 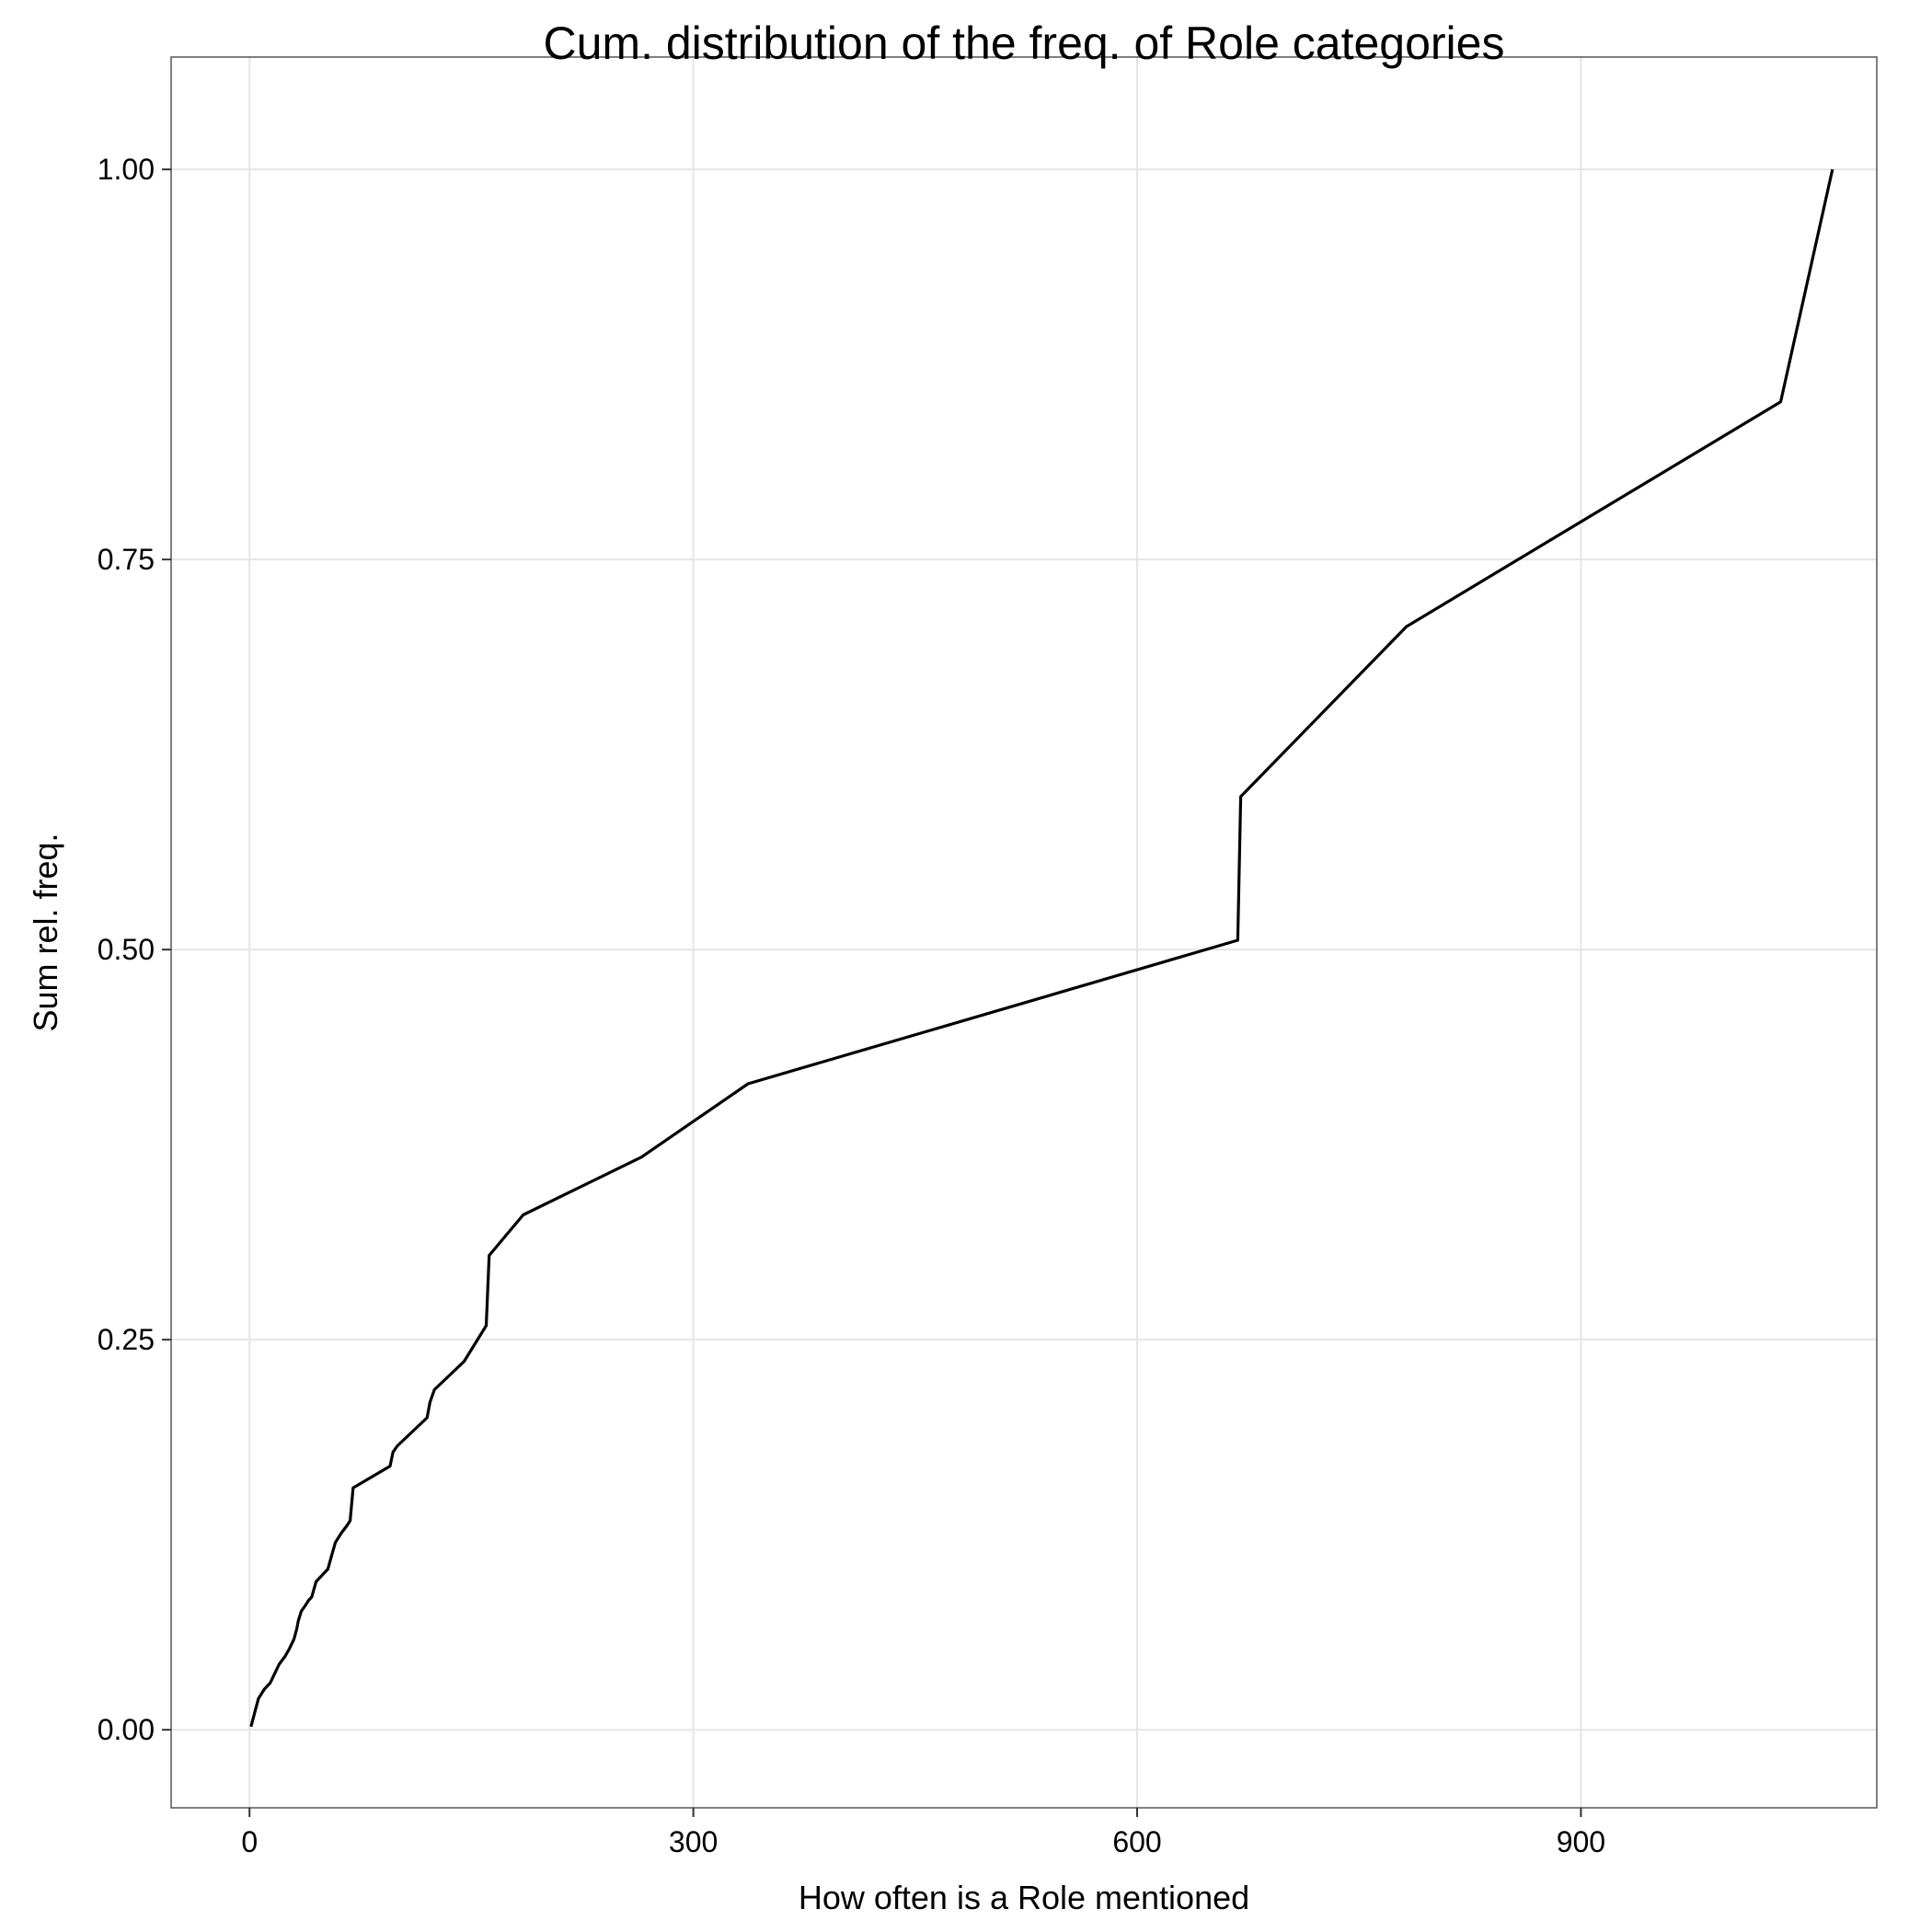 What do you see at coordinates (126, 1729) in the screenshot?
I see `y-tick-label: 0.00` at bounding box center [126, 1729].